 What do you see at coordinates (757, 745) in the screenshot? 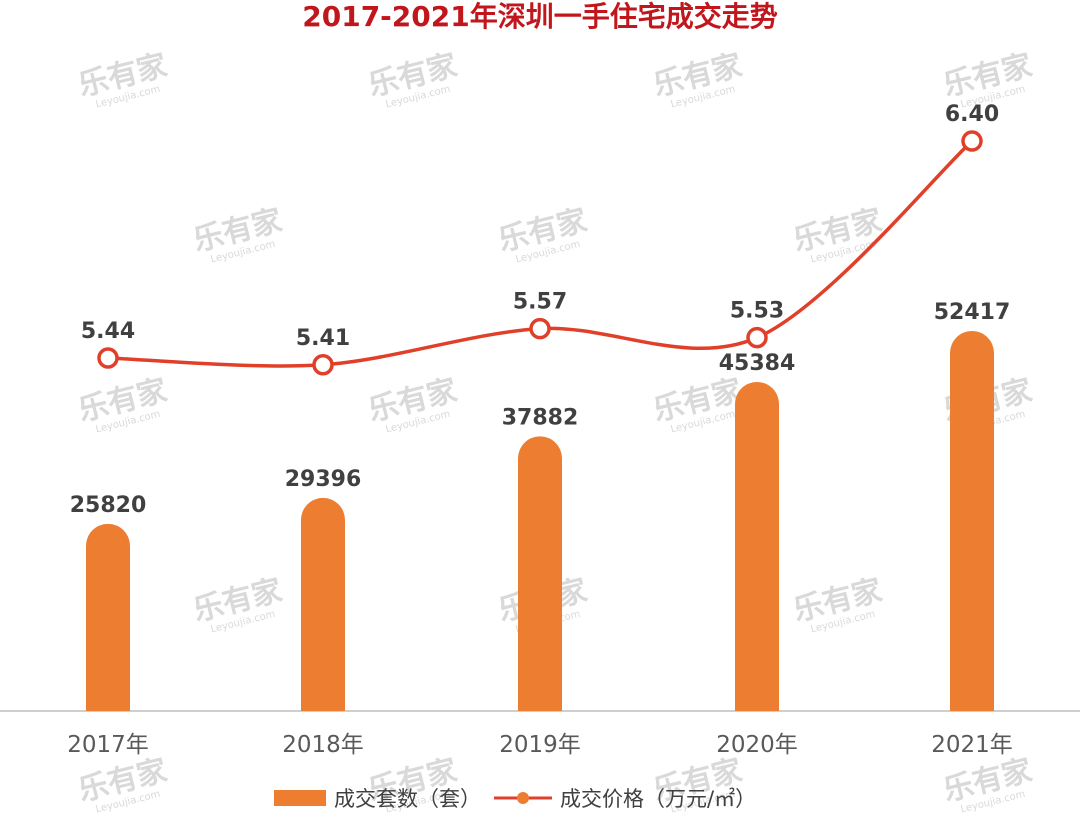
I see `x-tick-label: 2020年` at bounding box center [757, 745].